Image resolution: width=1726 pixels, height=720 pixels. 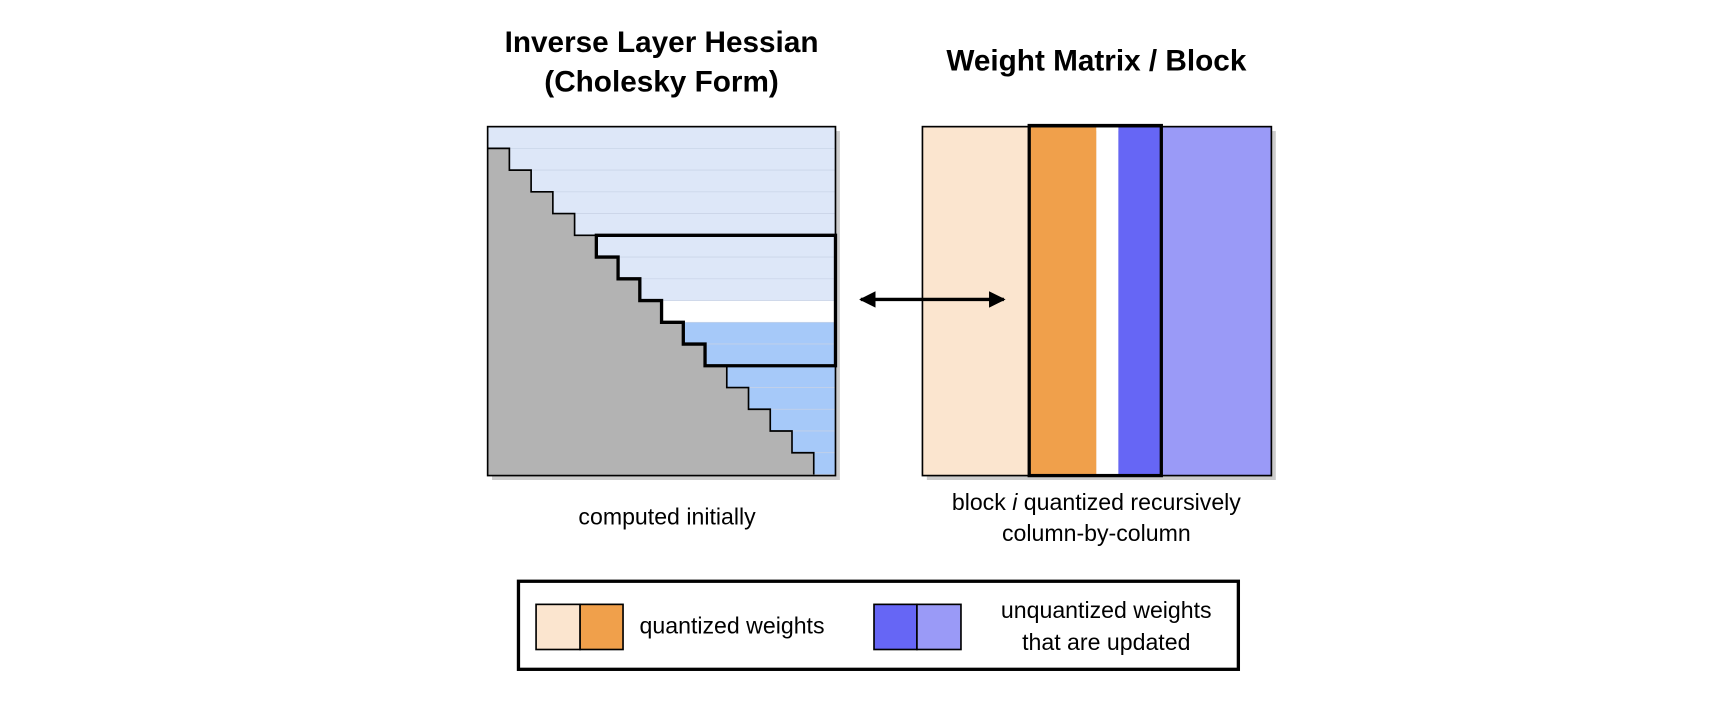 What do you see at coordinates (1129, 502) in the screenshot?
I see `caption-part: quantized recursively` at bounding box center [1129, 502].